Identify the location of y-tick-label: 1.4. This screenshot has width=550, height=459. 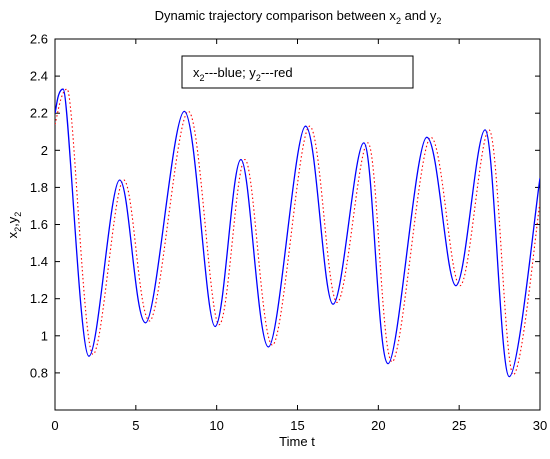
(39, 261).